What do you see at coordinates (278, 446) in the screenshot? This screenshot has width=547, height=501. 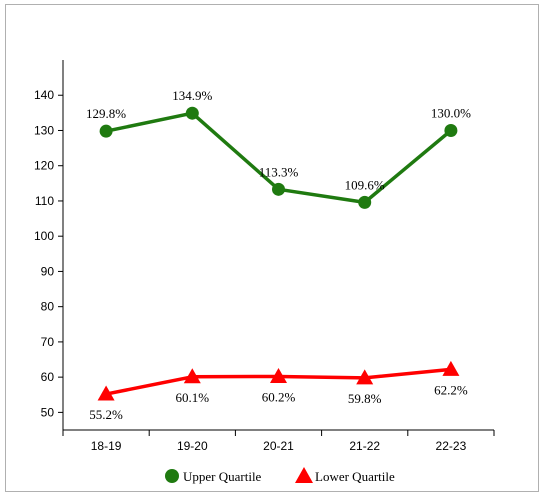 I see `x-tick-label: 20-21` at bounding box center [278, 446].